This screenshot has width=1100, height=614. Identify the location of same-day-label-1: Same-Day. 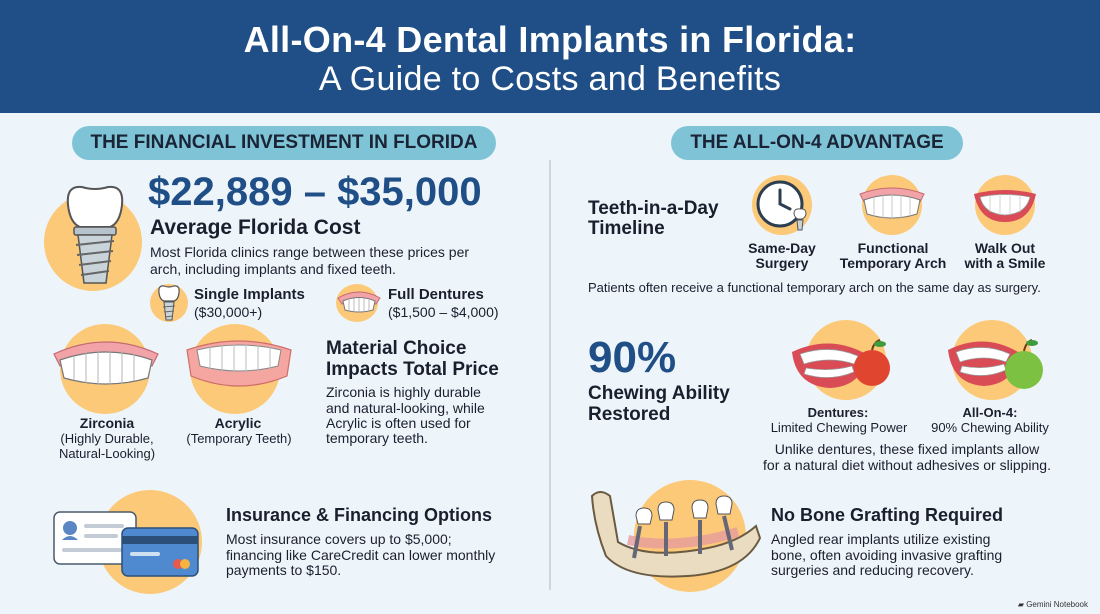
(782, 248).